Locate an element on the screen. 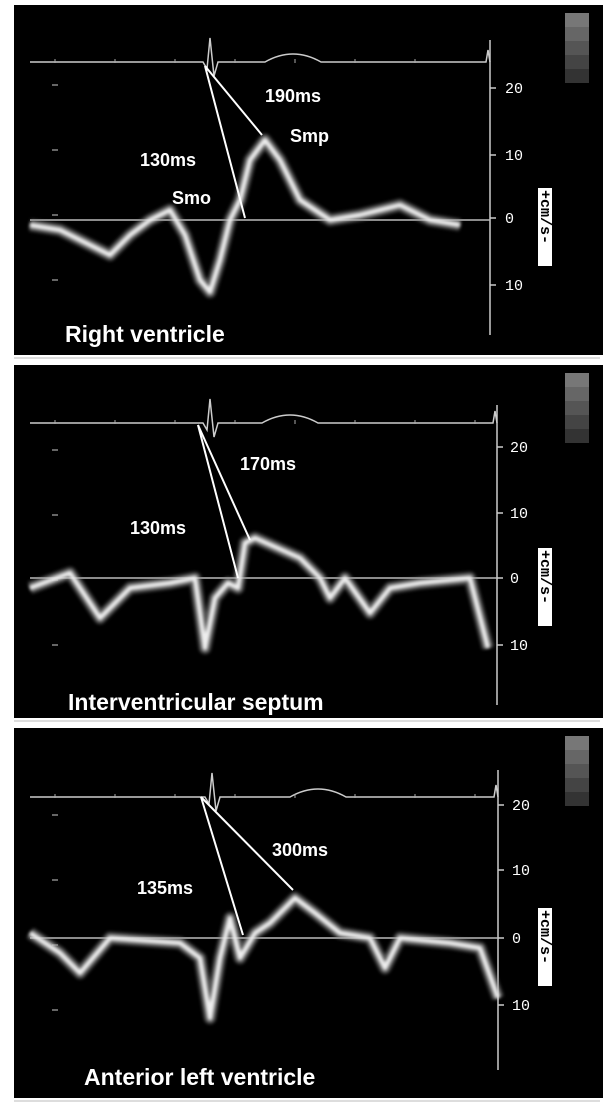 Image resolution: width=605 pixels, height=1104 pixels. annotation: 170ms is located at coordinates (268, 464).